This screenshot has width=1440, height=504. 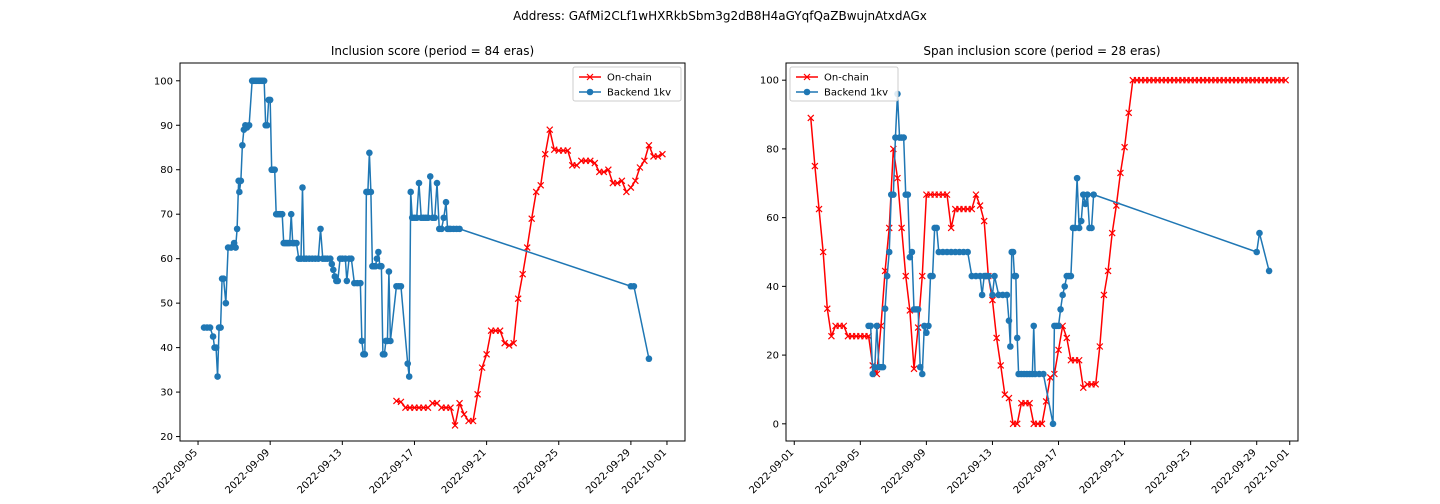 What do you see at coordinates (536, 471) in the screenshot?
I see `x-tick-label: 2022-09-25` at bounding box center [536, 471].